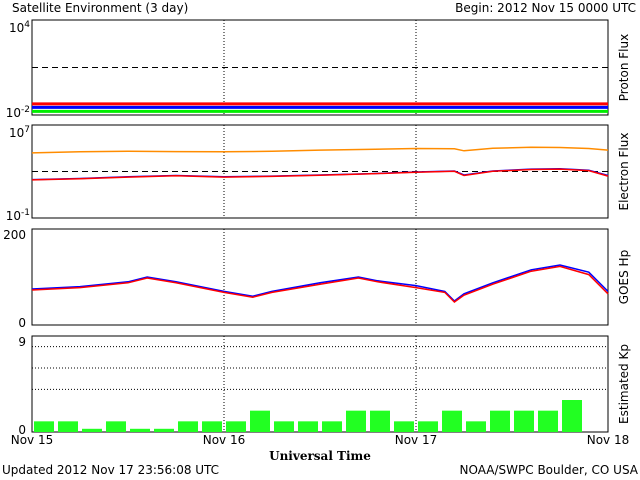  I want to click on chart-title: Satellite Environment (3 day), so click(100, 8).